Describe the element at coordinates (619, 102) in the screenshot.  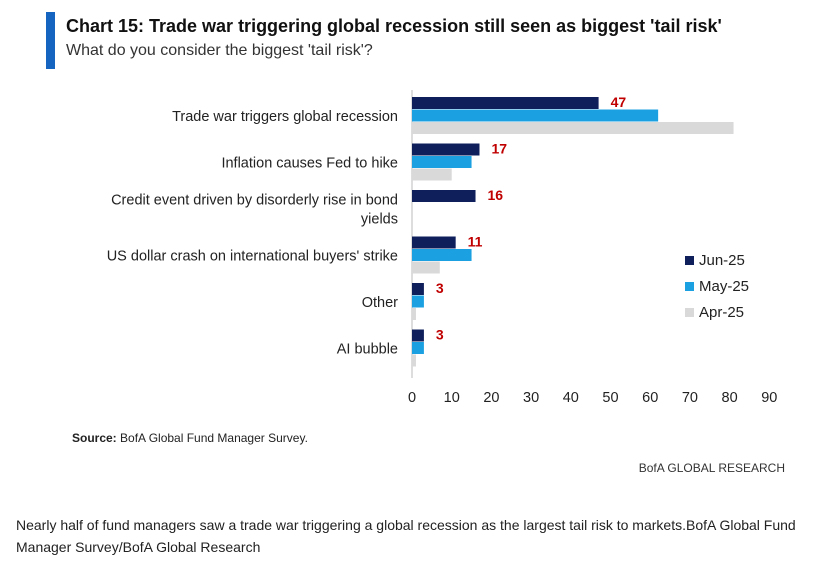
I see `data-label: 47` at that location.